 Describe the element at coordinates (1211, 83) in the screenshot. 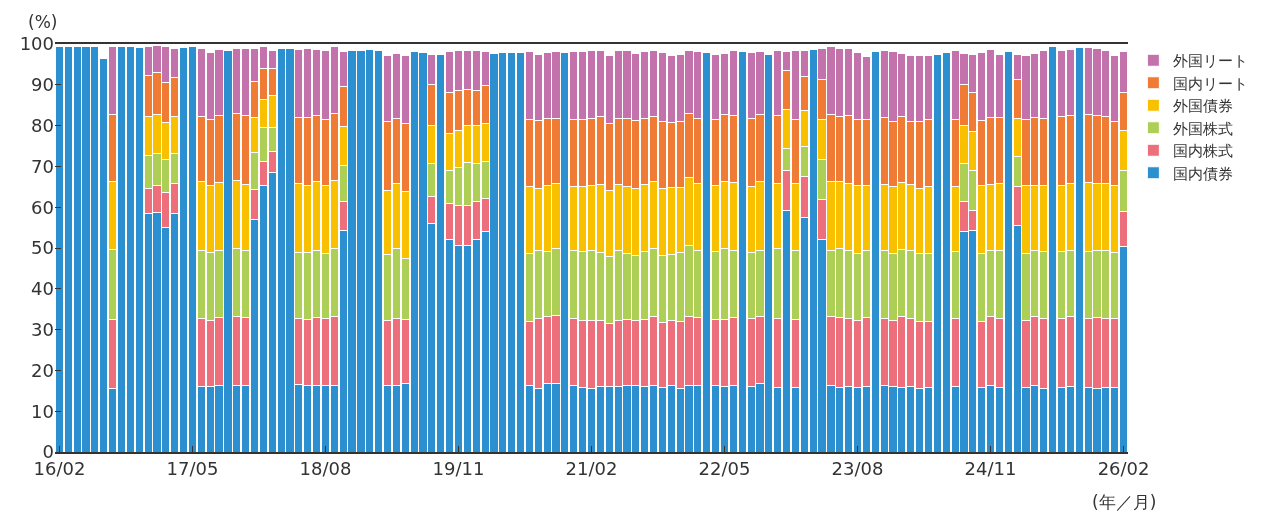

I see `legend-label: 国内リート` at that location.